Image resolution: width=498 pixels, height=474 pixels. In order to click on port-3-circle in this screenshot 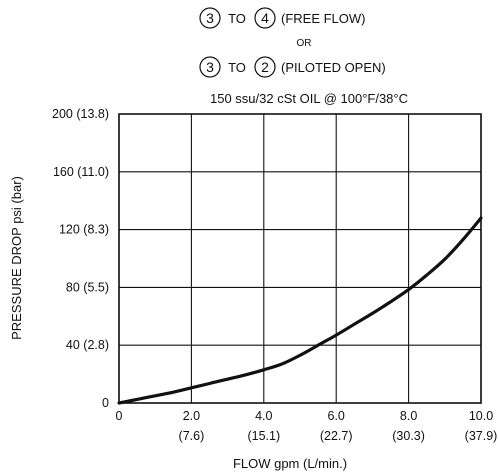, I will do `click(210, 18)`.